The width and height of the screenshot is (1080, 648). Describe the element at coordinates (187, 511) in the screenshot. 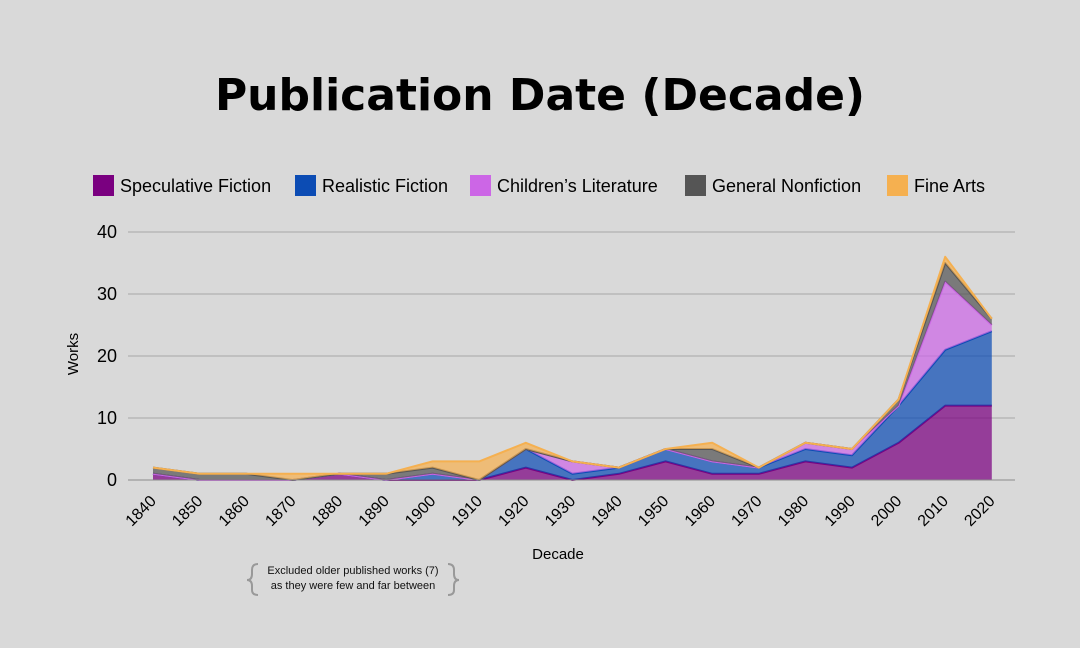

I see `x-tick-label: 1850` at that location.